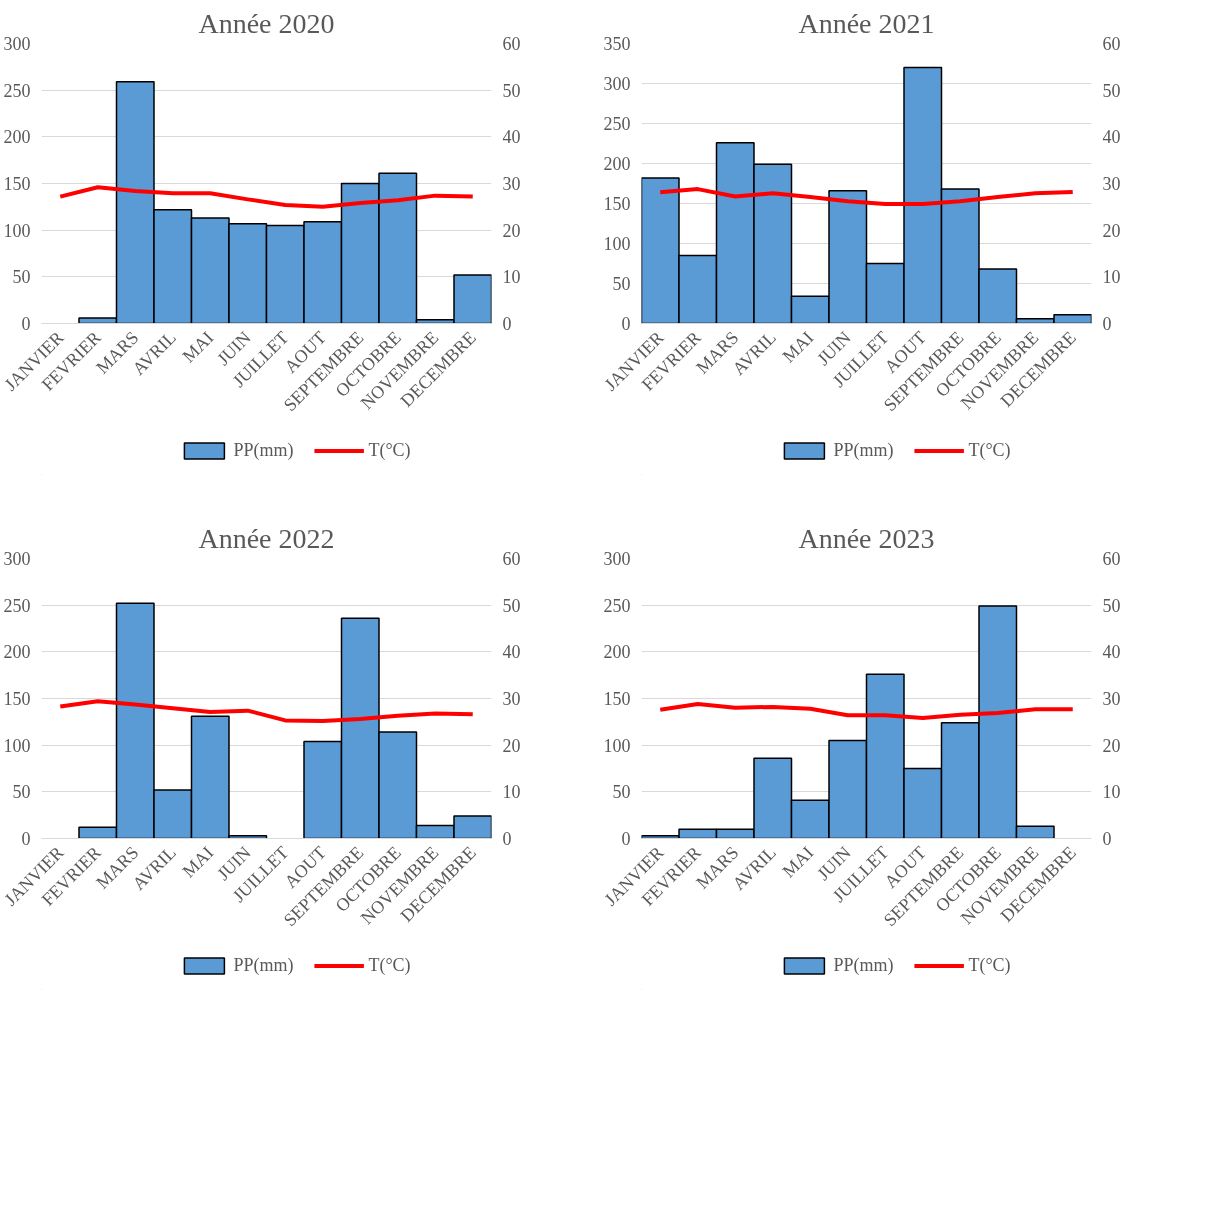 This screenshot has width=1208, height=1232. I want to click on y-tick-label: 350, so click(617, 44).